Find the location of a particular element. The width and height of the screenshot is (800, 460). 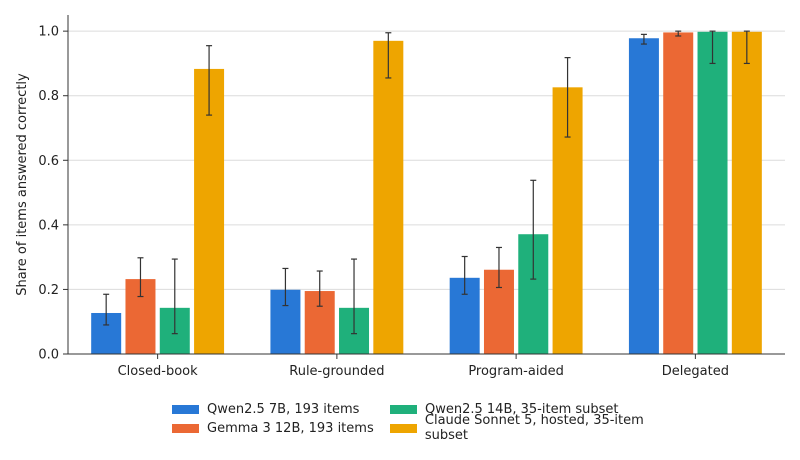

x-tick-label: Program-aided is located at coordinates (516, 371).